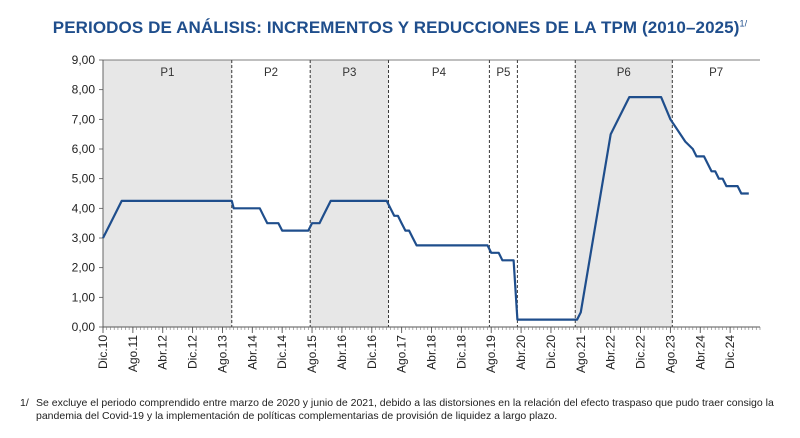 Image resolution: width=800 pixels, height=438 pixels. I want to click on y-tick-label: 7,00, so click(84, 119).